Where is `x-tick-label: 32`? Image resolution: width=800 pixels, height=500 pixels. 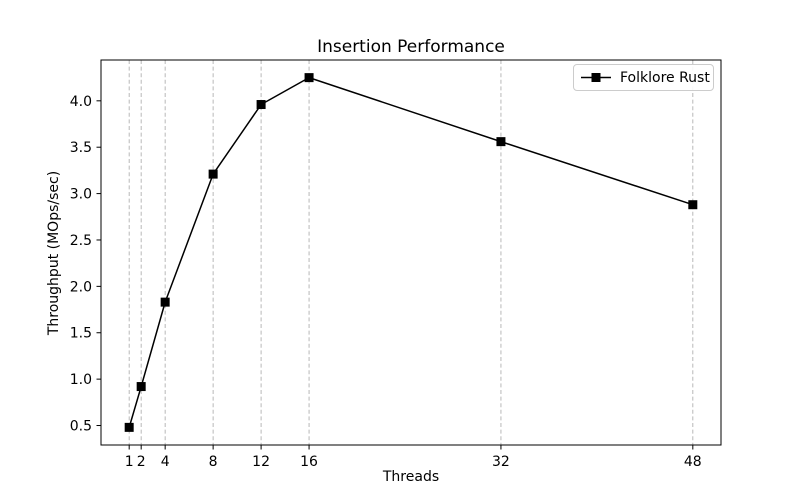 x-tick-label: 32 is located at coordinates (501, 462).